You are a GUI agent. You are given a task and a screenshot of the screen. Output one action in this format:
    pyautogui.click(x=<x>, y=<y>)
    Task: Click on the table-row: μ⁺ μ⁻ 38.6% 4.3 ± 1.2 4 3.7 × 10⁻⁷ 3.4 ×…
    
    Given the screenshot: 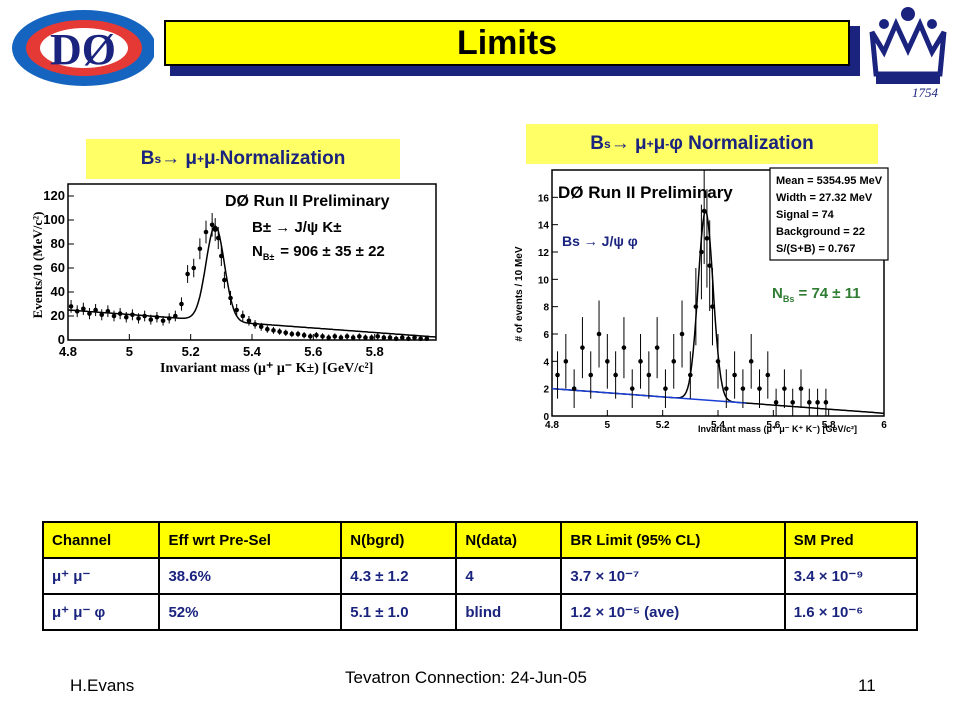 What is the action you would take?
    pyautogui.click(x=480, y=576)
    